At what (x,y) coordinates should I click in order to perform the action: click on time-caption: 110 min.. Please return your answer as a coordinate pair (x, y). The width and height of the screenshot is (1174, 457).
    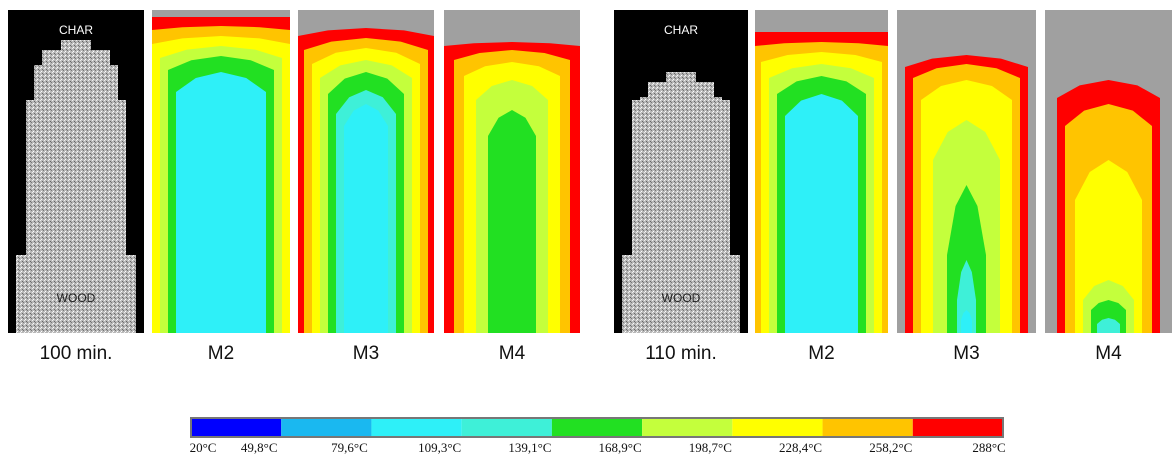
    Looking at the image, I should click on (680, 353).